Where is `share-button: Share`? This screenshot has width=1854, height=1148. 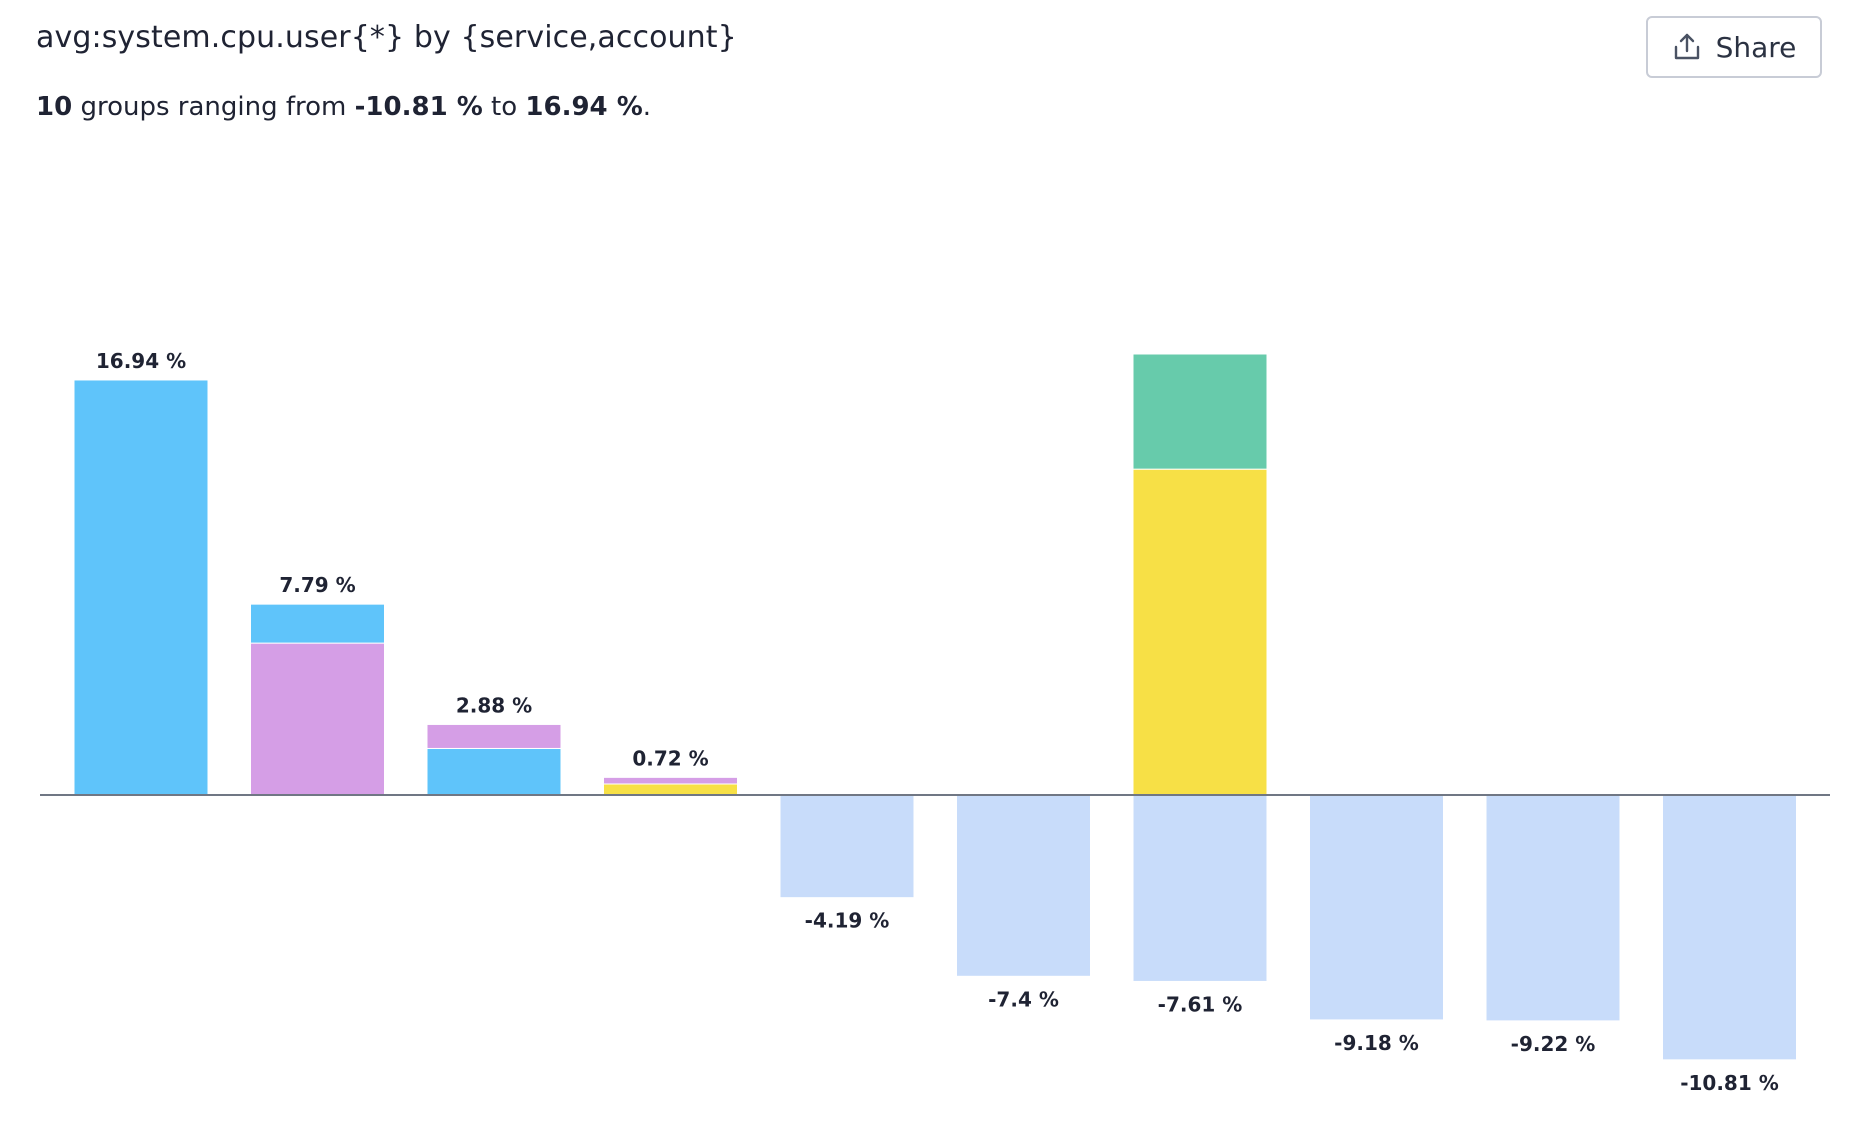 share-button: Share is located at coordinates (1734, 47).